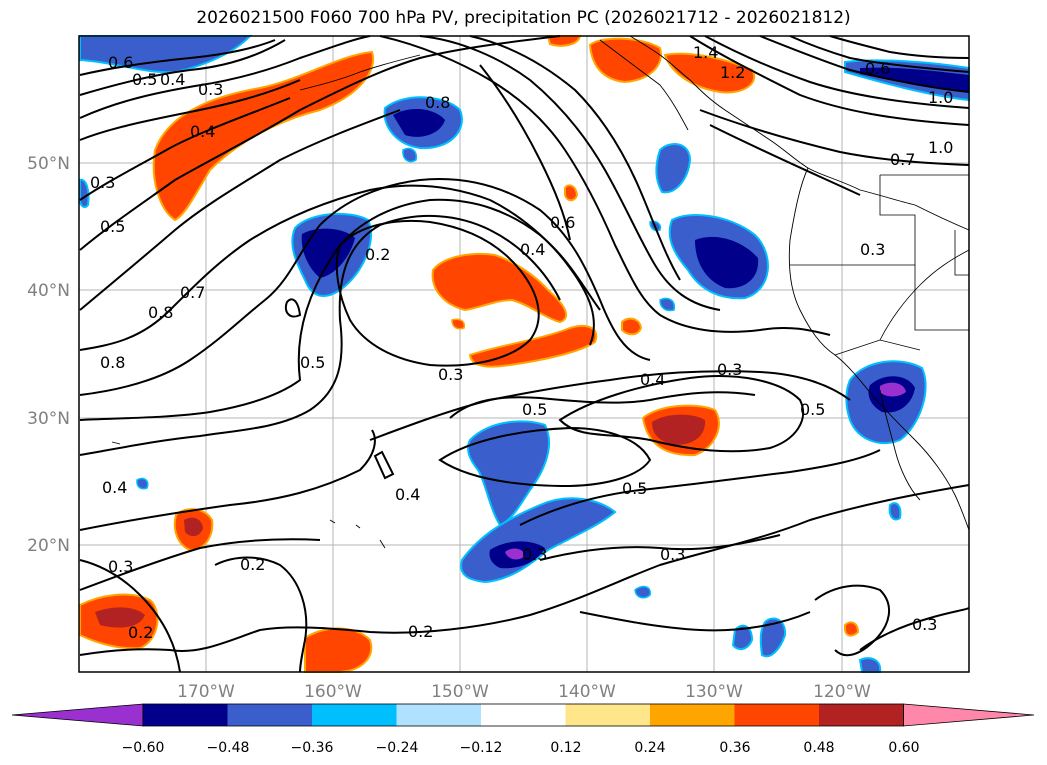 This screenshot has height=765, width=1047. What do you see at coordinates (565, 748) in the screenshot?
I see `colorbar-tick: 0.12` at bounding box center [565, 748].